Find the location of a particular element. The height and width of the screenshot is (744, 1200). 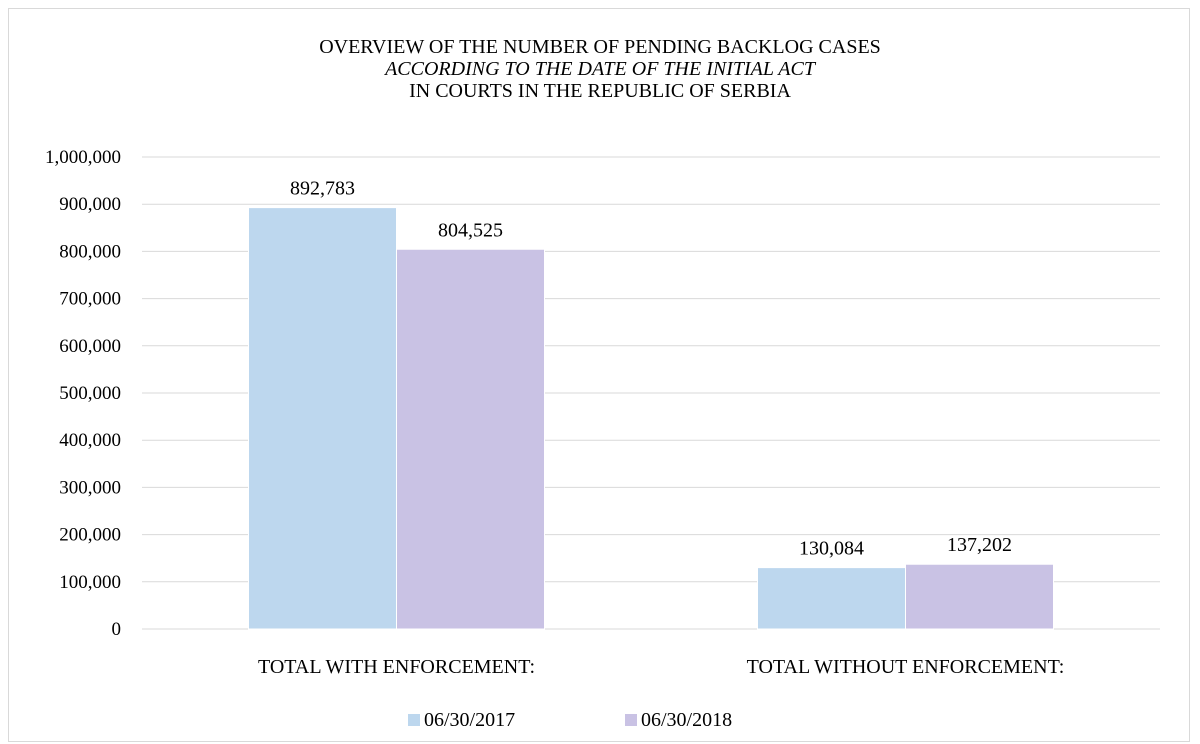

x-category-label: TOTAL WITH ENFORCEMENT: is located at coordinates (396, 667).